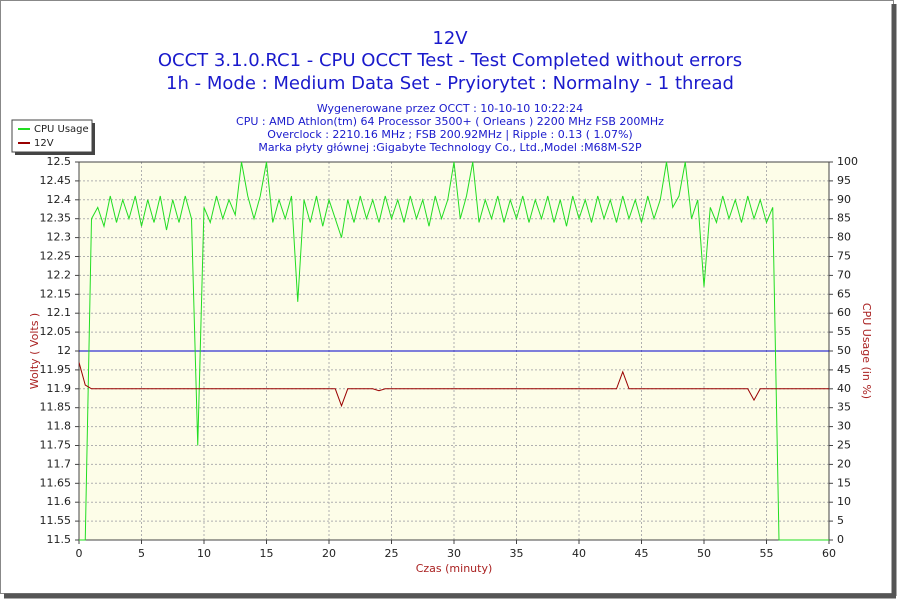 This screenshot has width=900, height=600. What do you see at coordinates (56, 369) in the screenshot?
I see `y-tick-label: 11.95` at bounding box center [56, 369].